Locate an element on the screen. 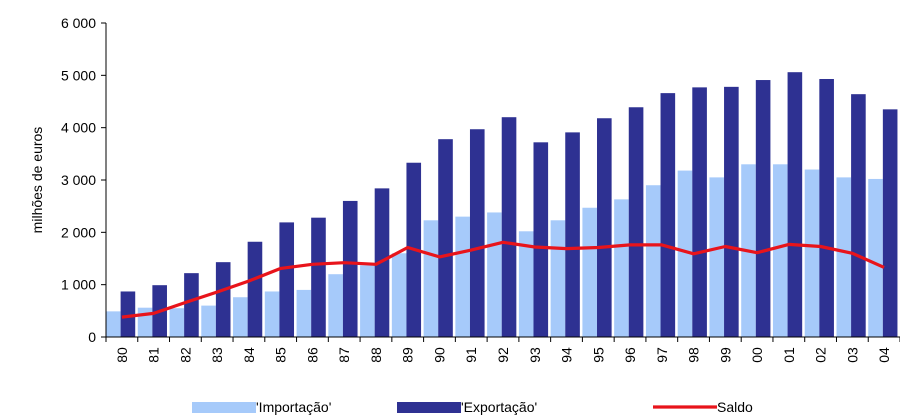 The image size is (900, 418). y-axis: 0 1 000 2 000 3 000 4 000 5 000 6 000 is located at coordinates (84, 180).